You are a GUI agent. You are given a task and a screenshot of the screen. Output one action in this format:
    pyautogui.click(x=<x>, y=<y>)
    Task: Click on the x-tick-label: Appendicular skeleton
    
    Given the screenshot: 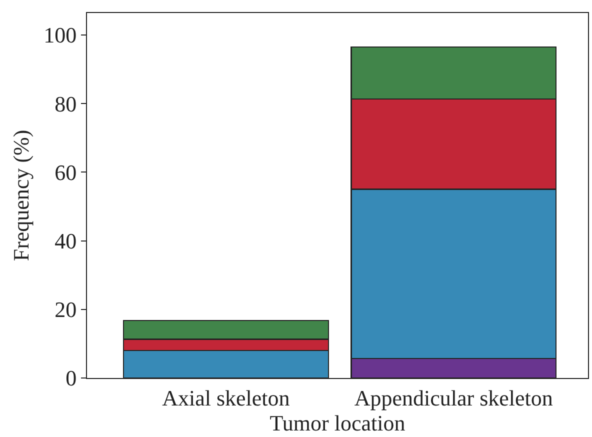 What is the action you would take?
    pyautogui.click(x=453, y=397)
    